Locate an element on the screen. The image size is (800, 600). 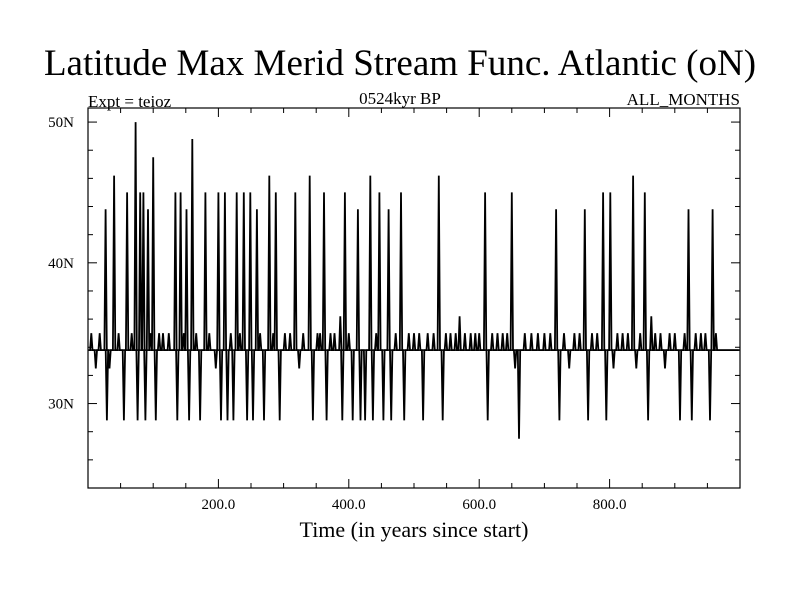
x-tick-label: 200.0 is located at coordinates (219, 505).